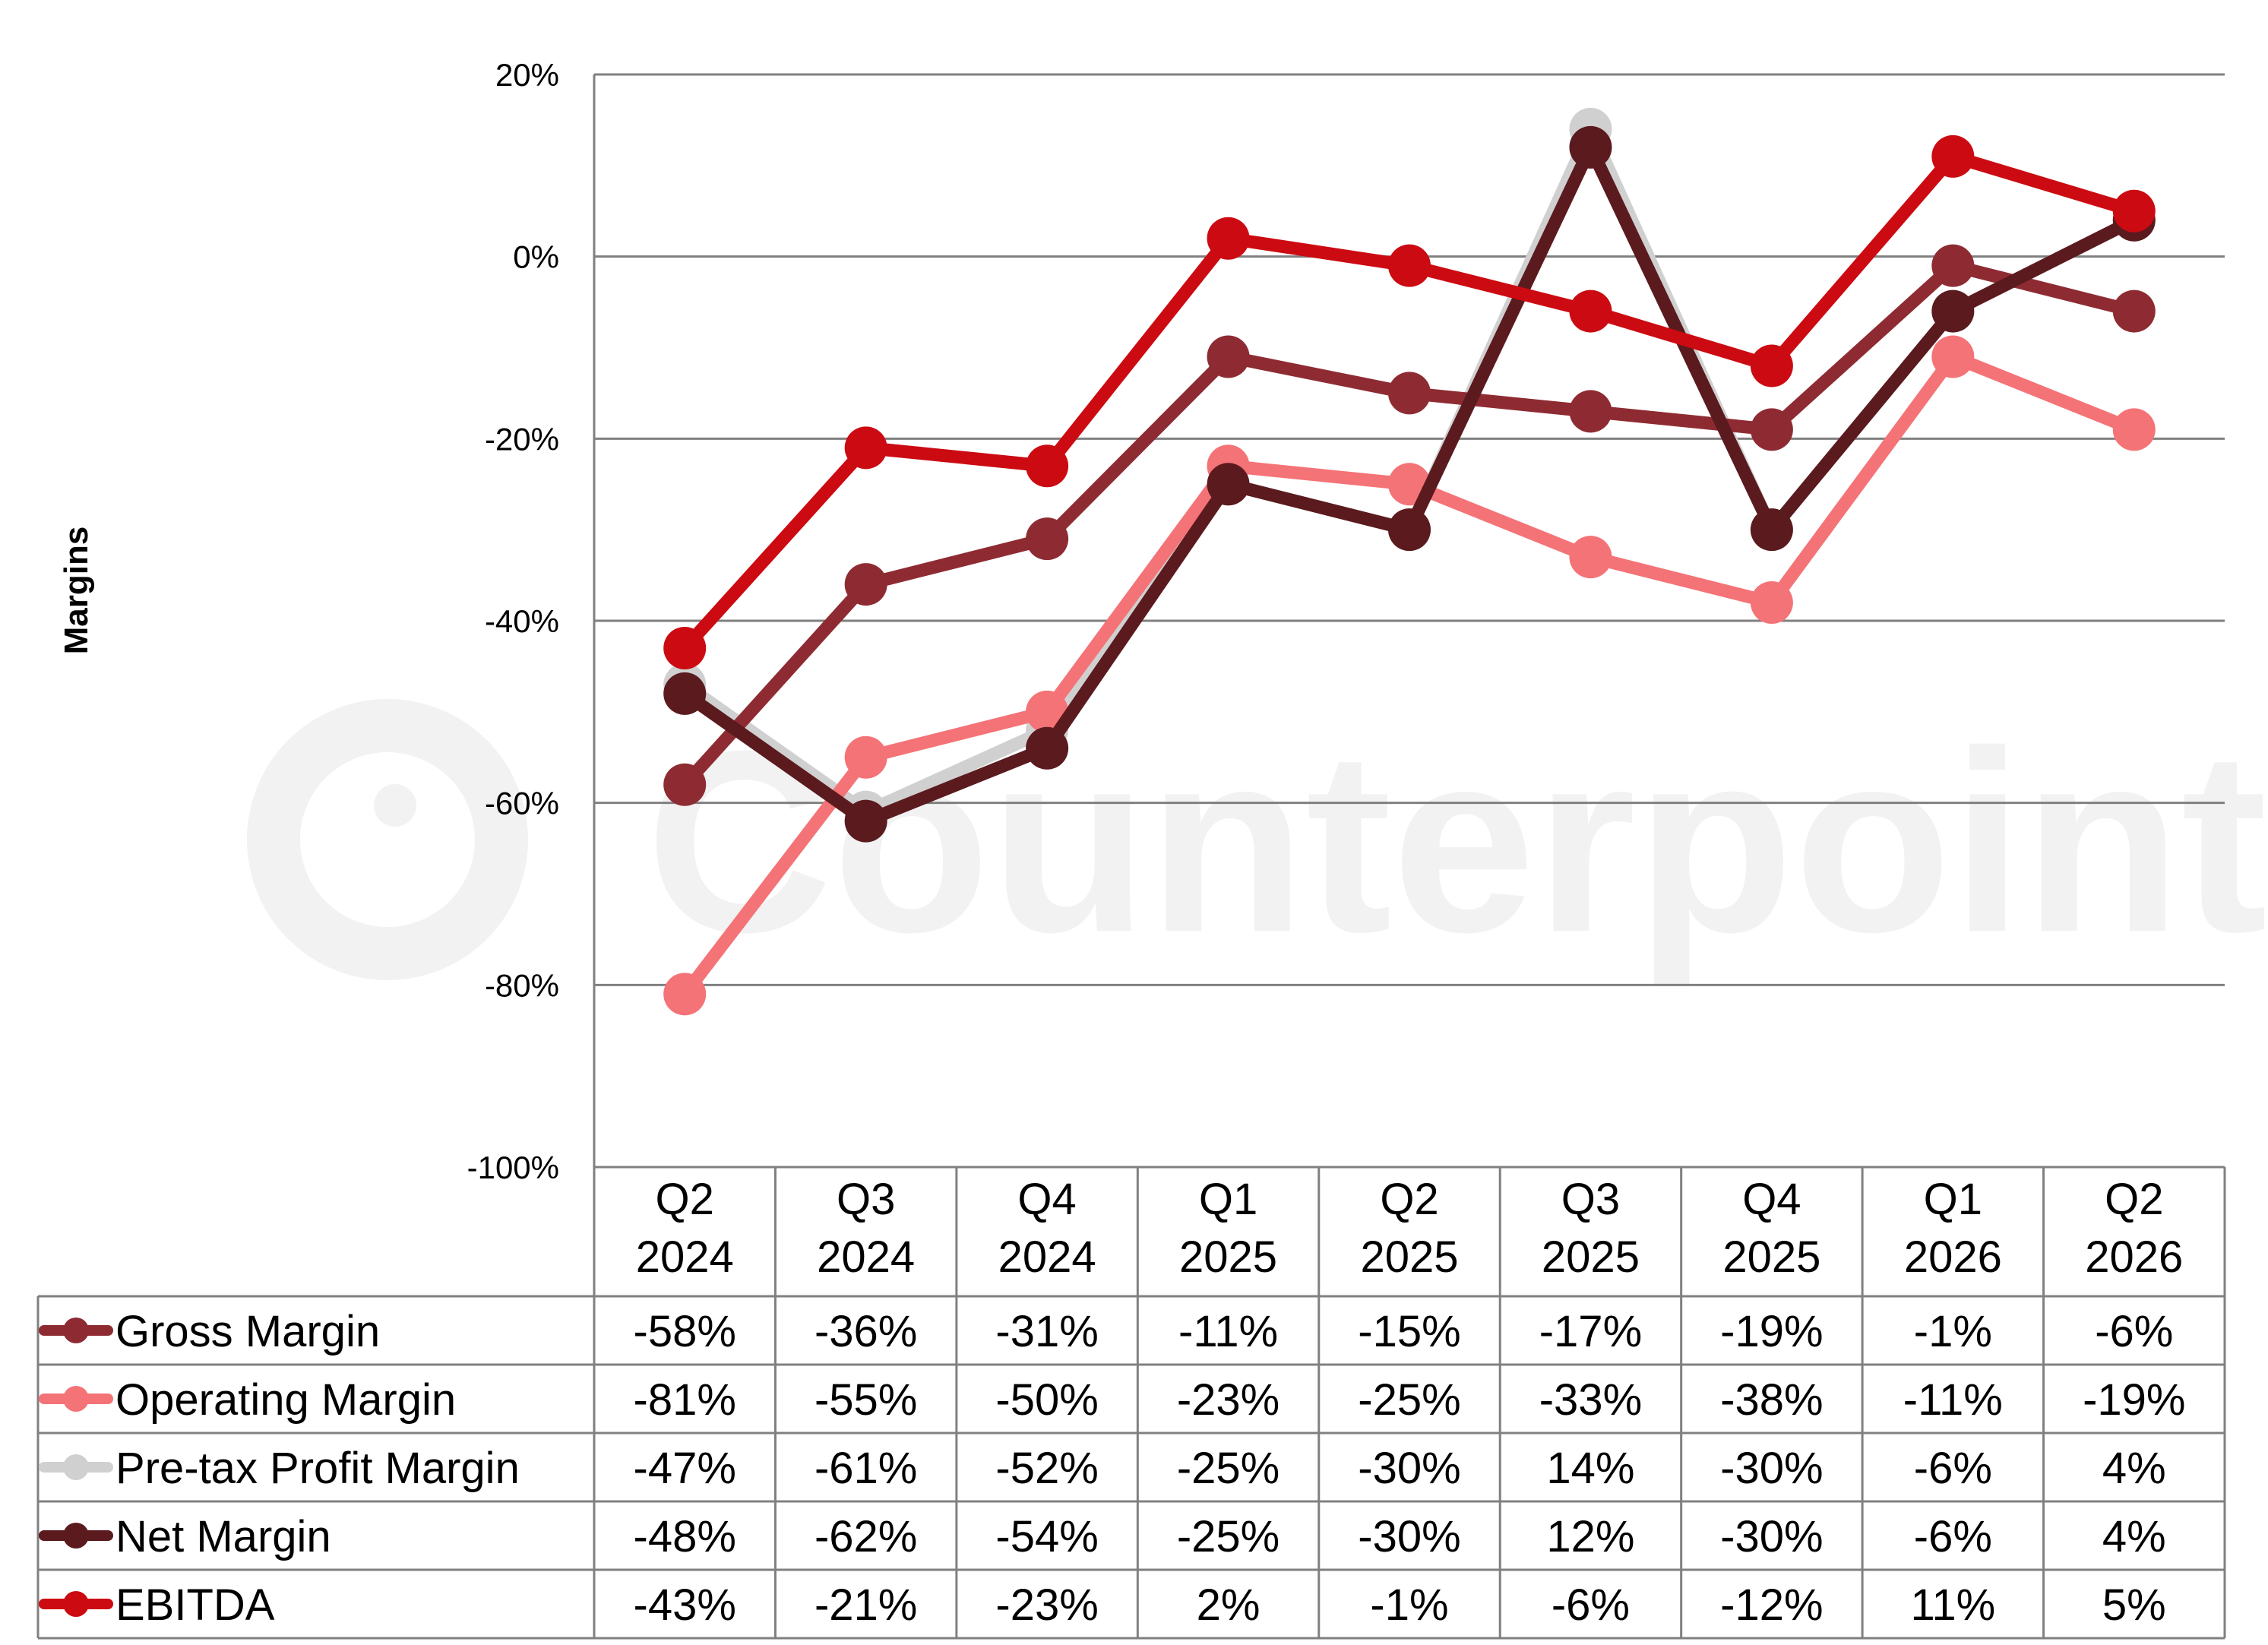 The height and width of the screenshot is (1645, 2268). I want to click on legend-series-name: Pre-tax Profit Margin, so click(317, 1468).